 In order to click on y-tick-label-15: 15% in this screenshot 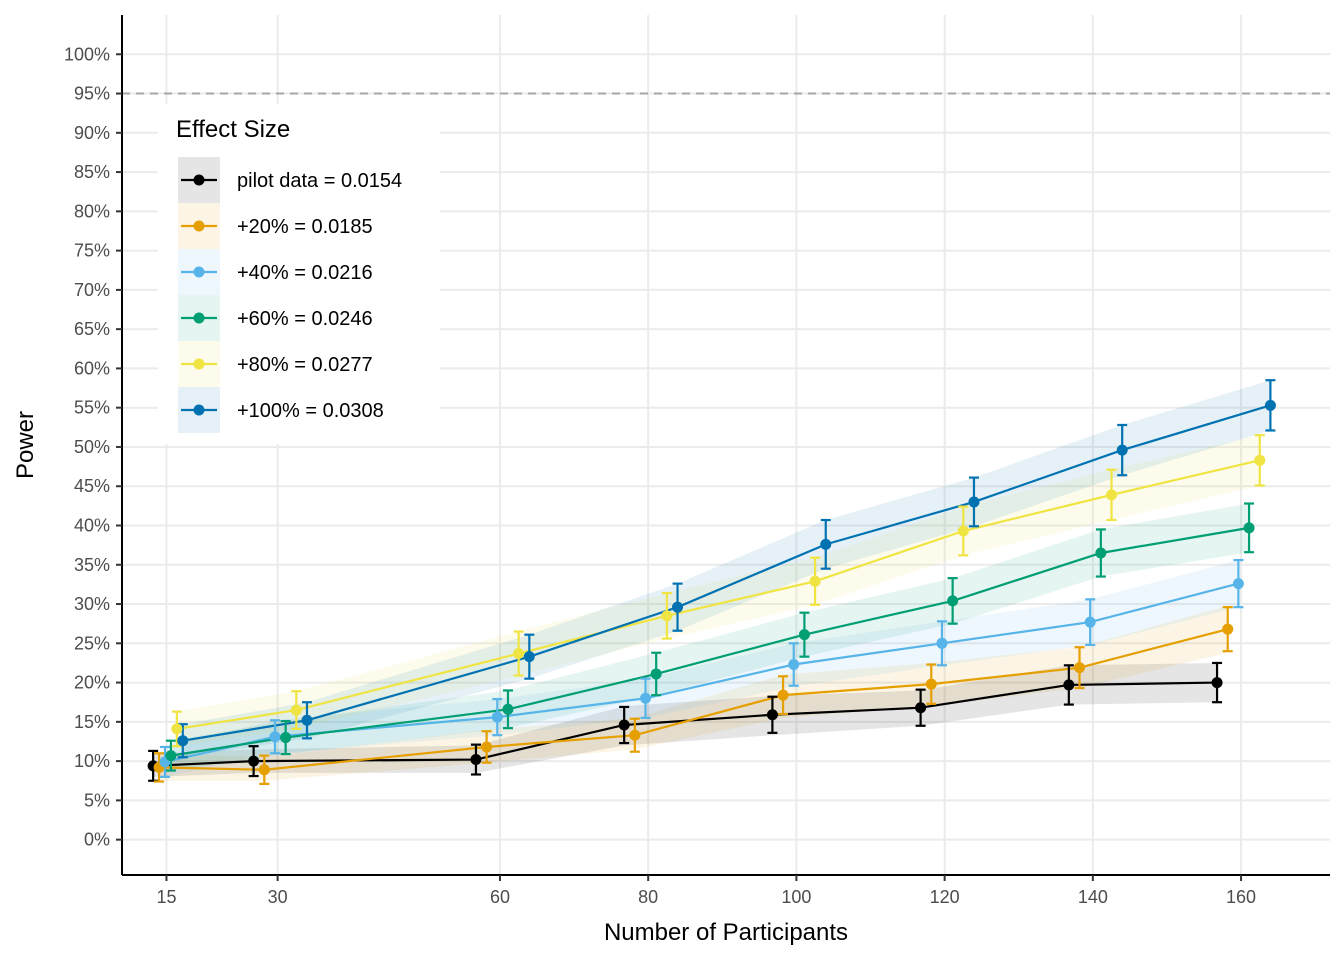, I will do `click(92, 722)`.